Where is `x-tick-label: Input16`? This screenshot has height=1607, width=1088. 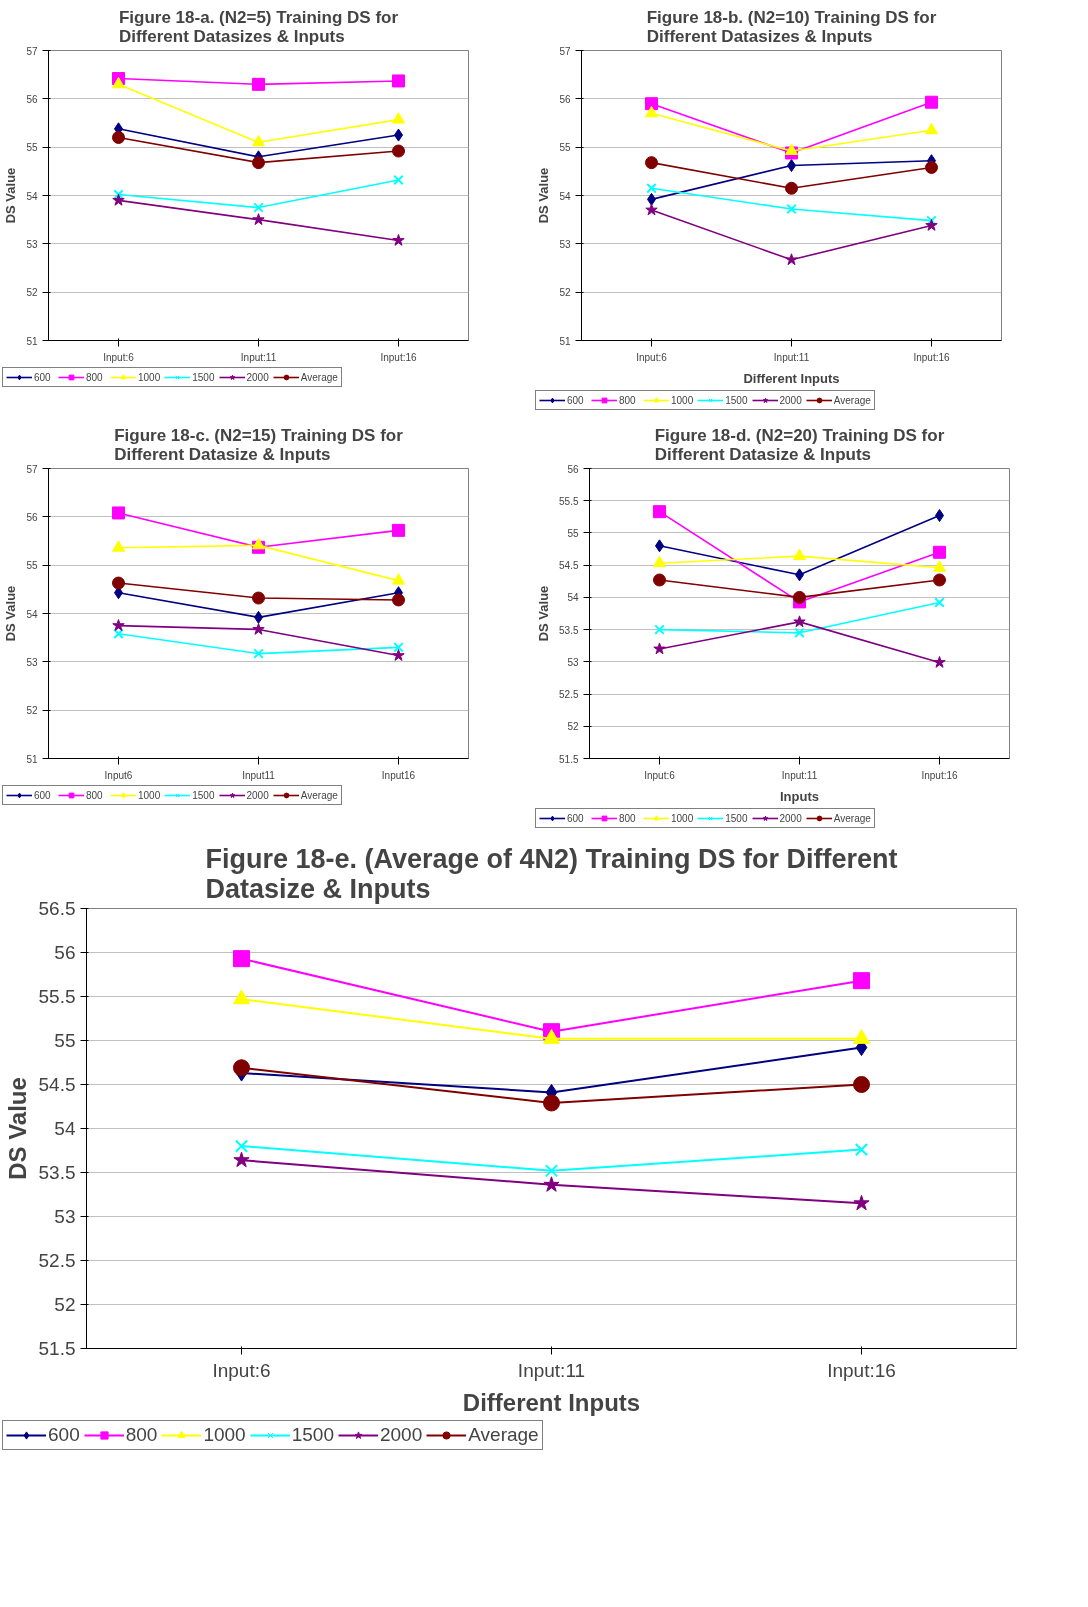
x-tick-label: Input16 is located at coordinates (398, 775).